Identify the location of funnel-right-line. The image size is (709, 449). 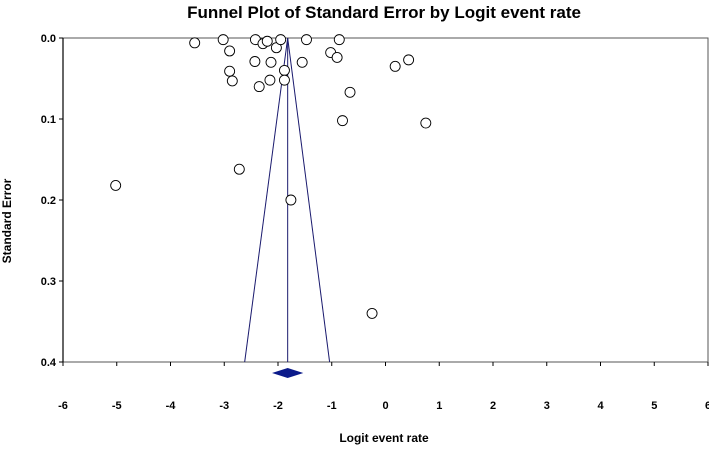
(309, 200).